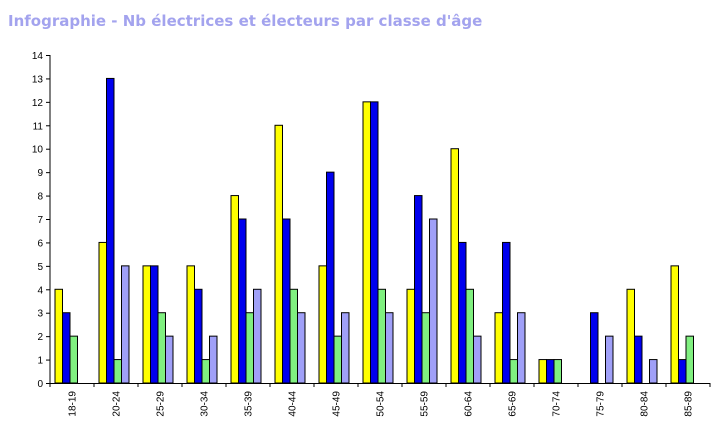 This screenshot has height=426, width=728. What do you see at coordinates (689, 404) in the screenshot?
I see `x-tick-label: 85-89` at bounding box center [689, 404].